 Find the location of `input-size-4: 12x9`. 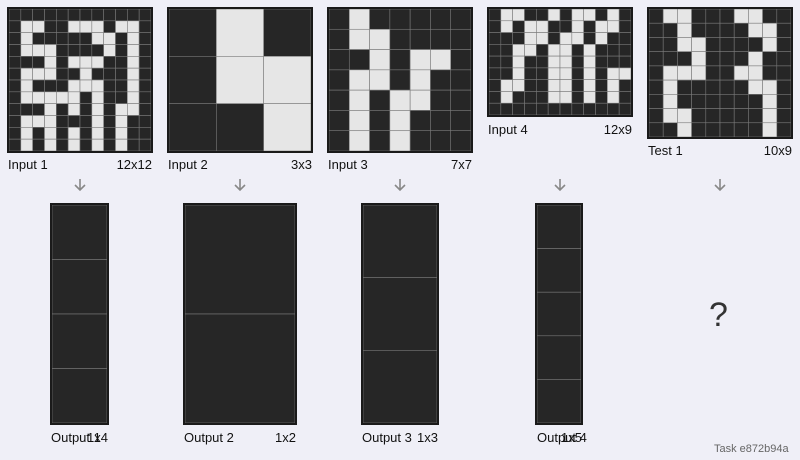

input-size-4: 12x9 is located at coordinates (617, 129).